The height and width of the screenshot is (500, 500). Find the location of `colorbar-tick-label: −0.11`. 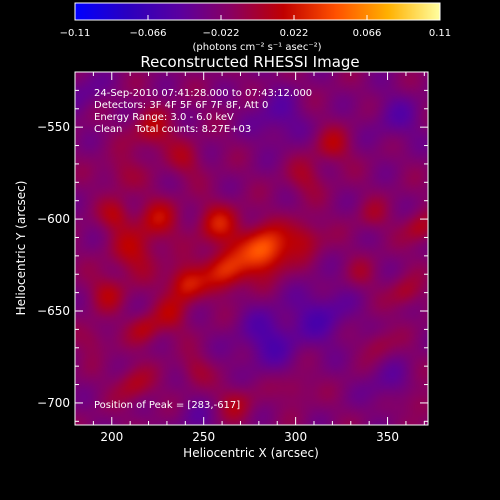

colorbar-tick-label: −0.11 is located at coordinates (75, 33).